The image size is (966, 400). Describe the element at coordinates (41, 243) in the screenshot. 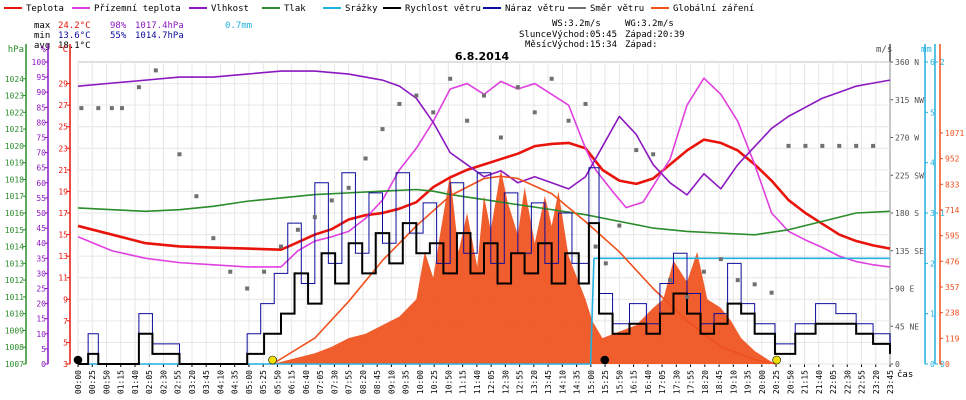

I see `humidity-tick-label: 40` at that location.